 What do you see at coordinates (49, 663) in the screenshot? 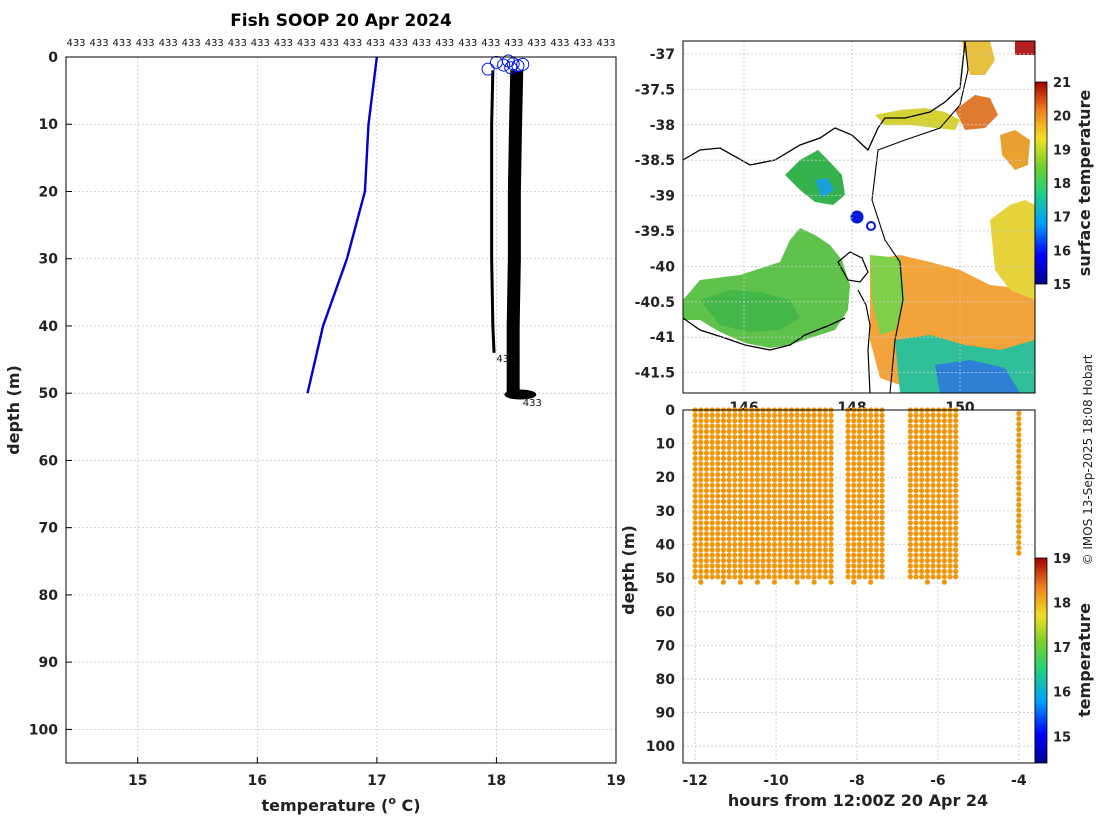
I see `profile-y-tick-label: 90` at bounding box center [49, 663].